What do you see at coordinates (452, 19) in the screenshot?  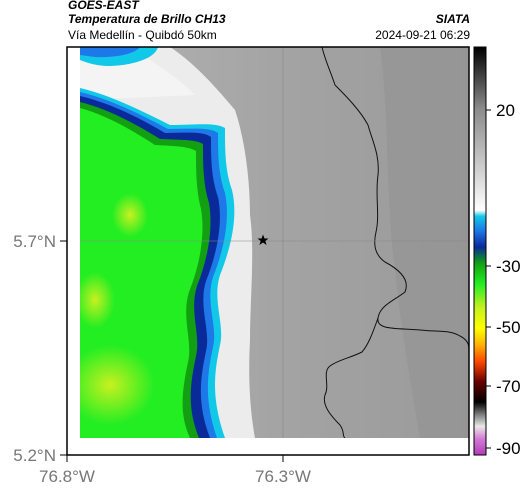 I see `organization-label: SIATA` at bounding box center [452, 19].